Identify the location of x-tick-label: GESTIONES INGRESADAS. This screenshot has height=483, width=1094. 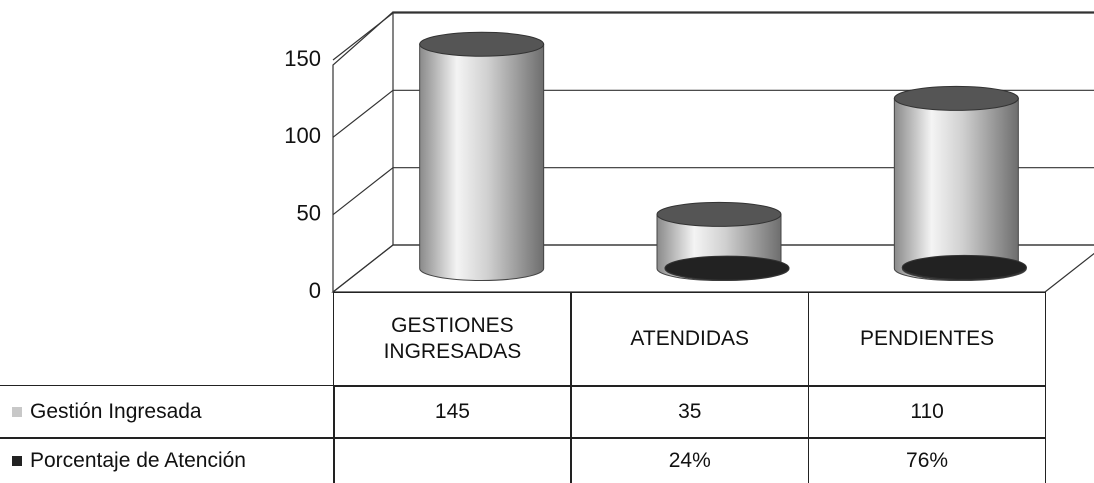
(452, 339).